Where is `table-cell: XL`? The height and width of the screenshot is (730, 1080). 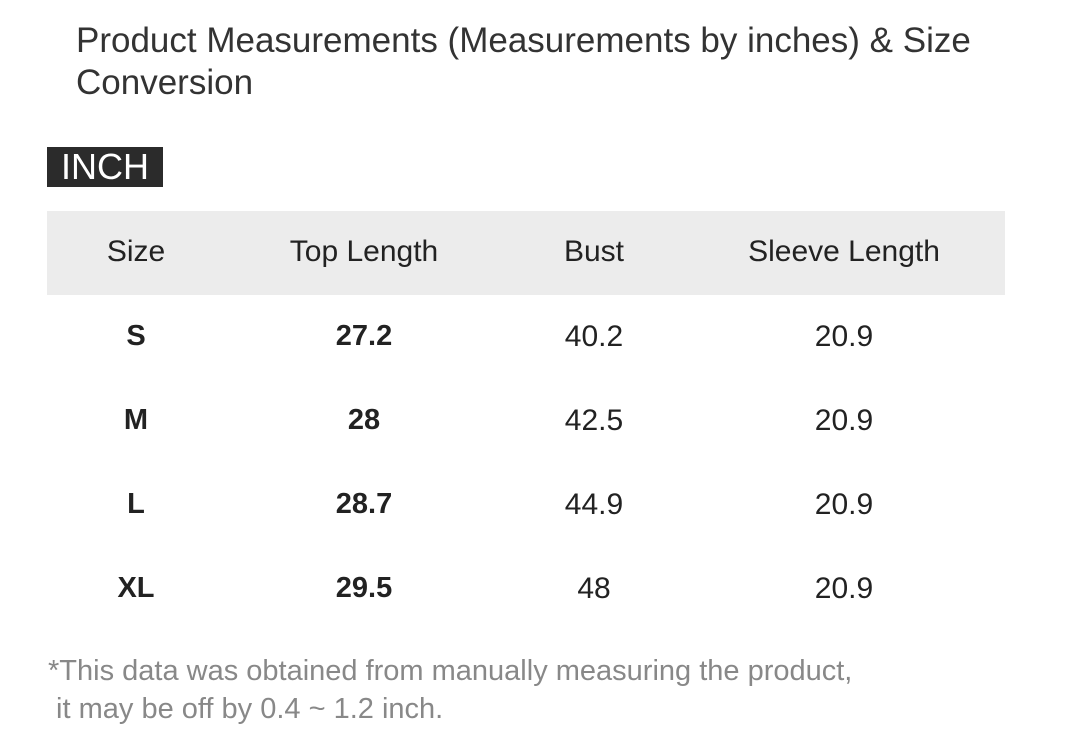 table-cell: XL is located at coordinates (136, 588).